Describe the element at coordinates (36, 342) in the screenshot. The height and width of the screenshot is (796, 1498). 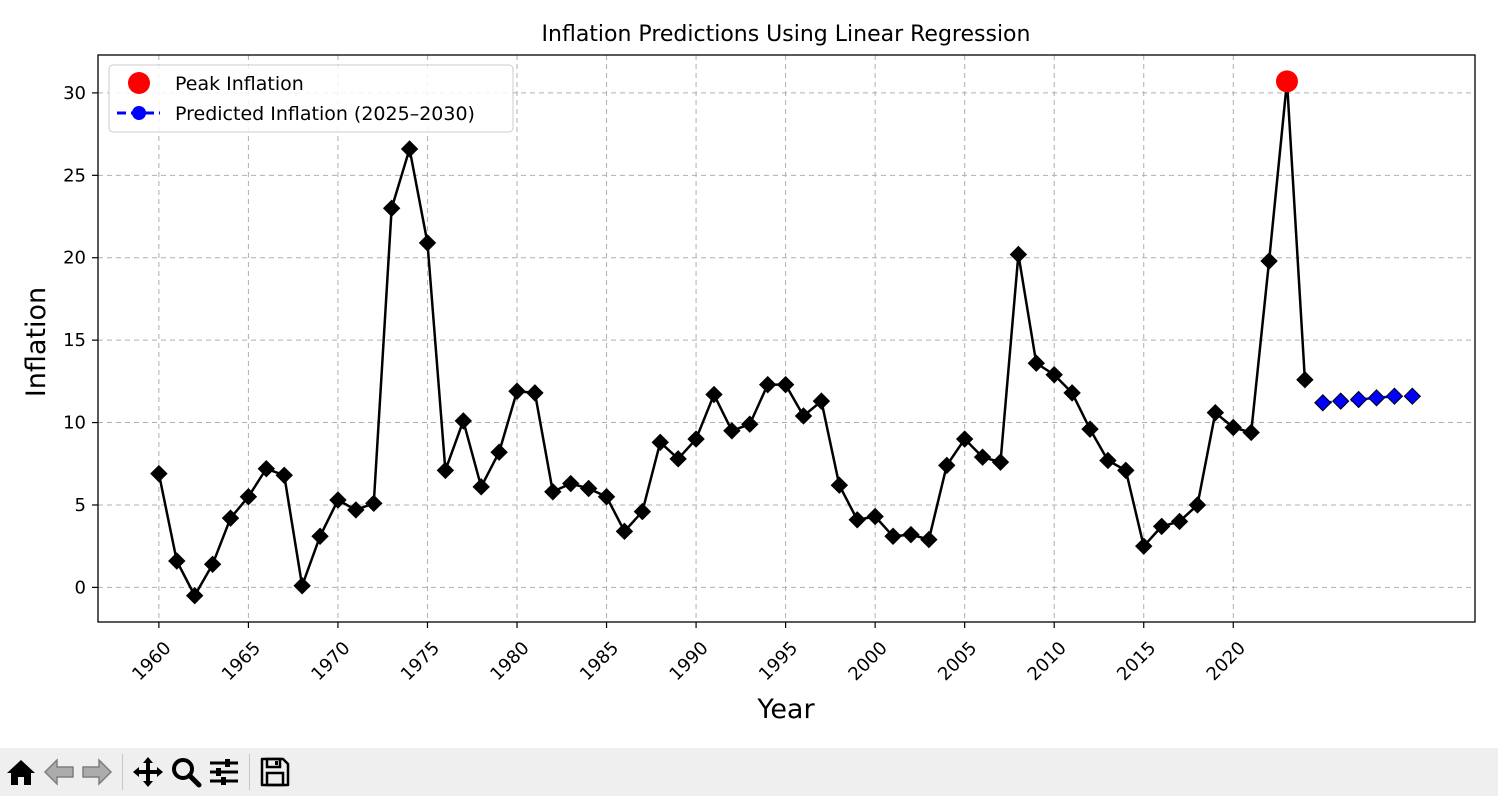
I see `y-axis-label: Inflation` at that location.